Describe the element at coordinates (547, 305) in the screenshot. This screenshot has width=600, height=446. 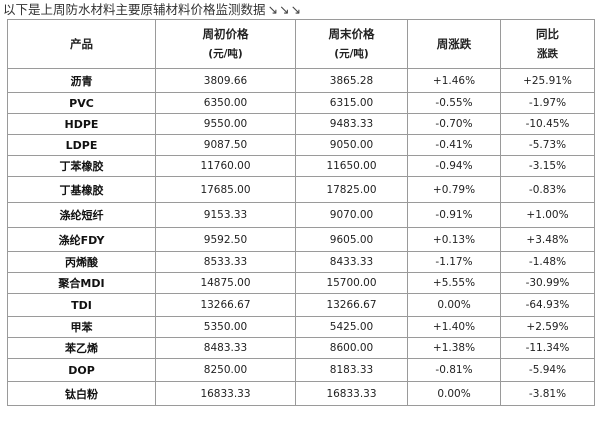
I see `yoy-change-cell: -64.93%` at that location.